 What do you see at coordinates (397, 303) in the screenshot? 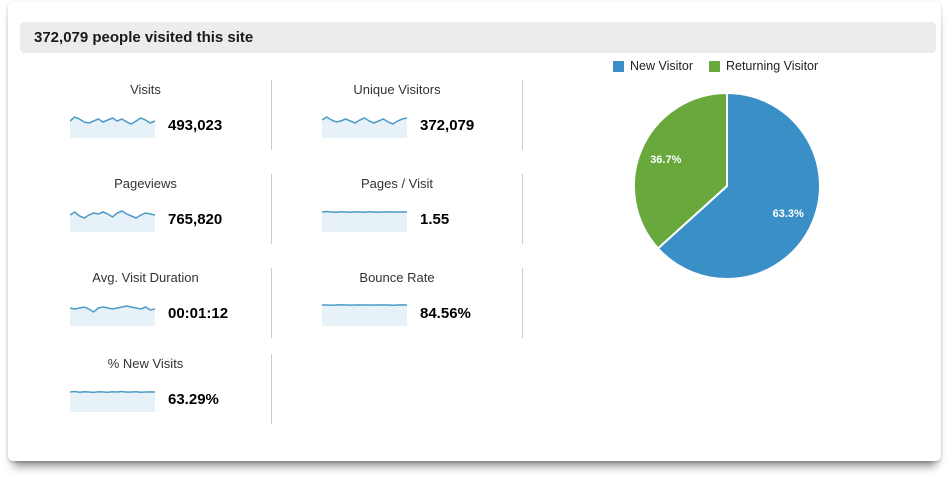
I see `metric-block-bounce-rate: Bounce Rate 84.56%` at bounding box center [397, 303].